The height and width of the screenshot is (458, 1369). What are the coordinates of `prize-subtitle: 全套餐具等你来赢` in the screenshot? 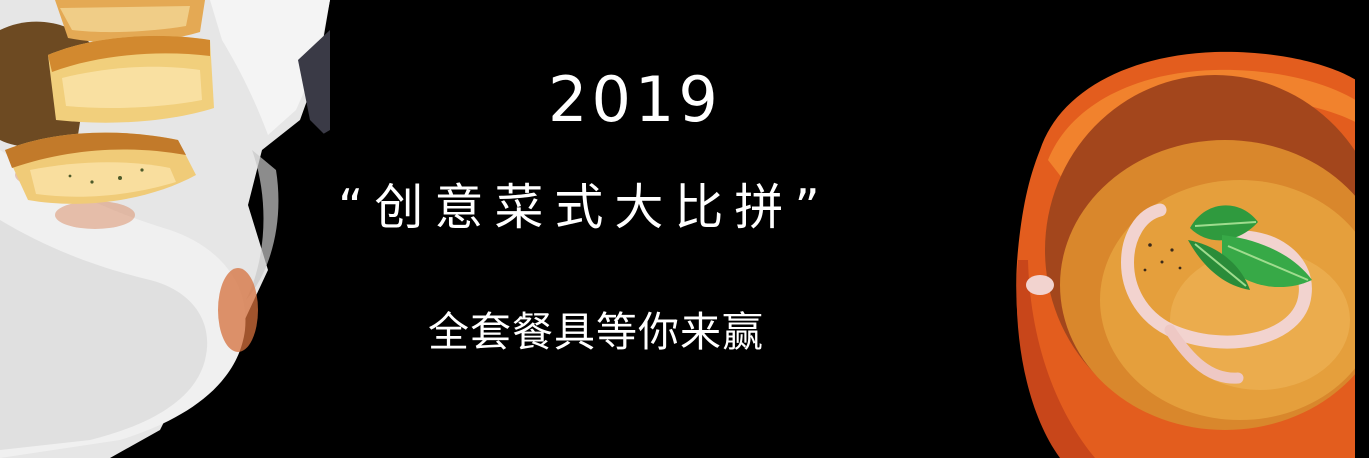 It's located at (596, 332).